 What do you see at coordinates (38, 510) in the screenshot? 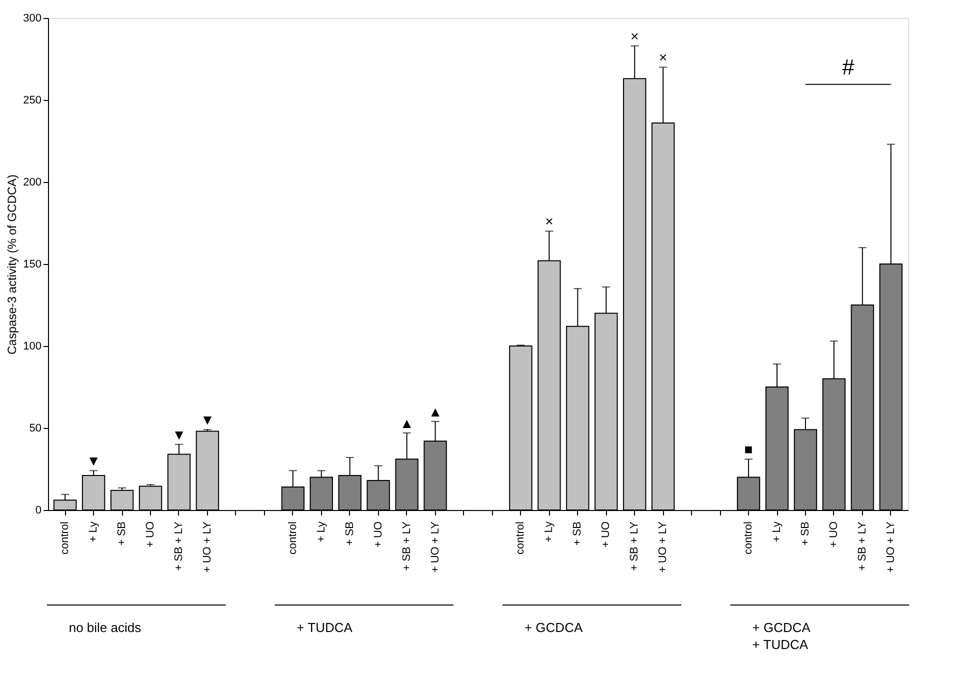
I see `y-tick-label: 0` at bounding box center [38, 510].